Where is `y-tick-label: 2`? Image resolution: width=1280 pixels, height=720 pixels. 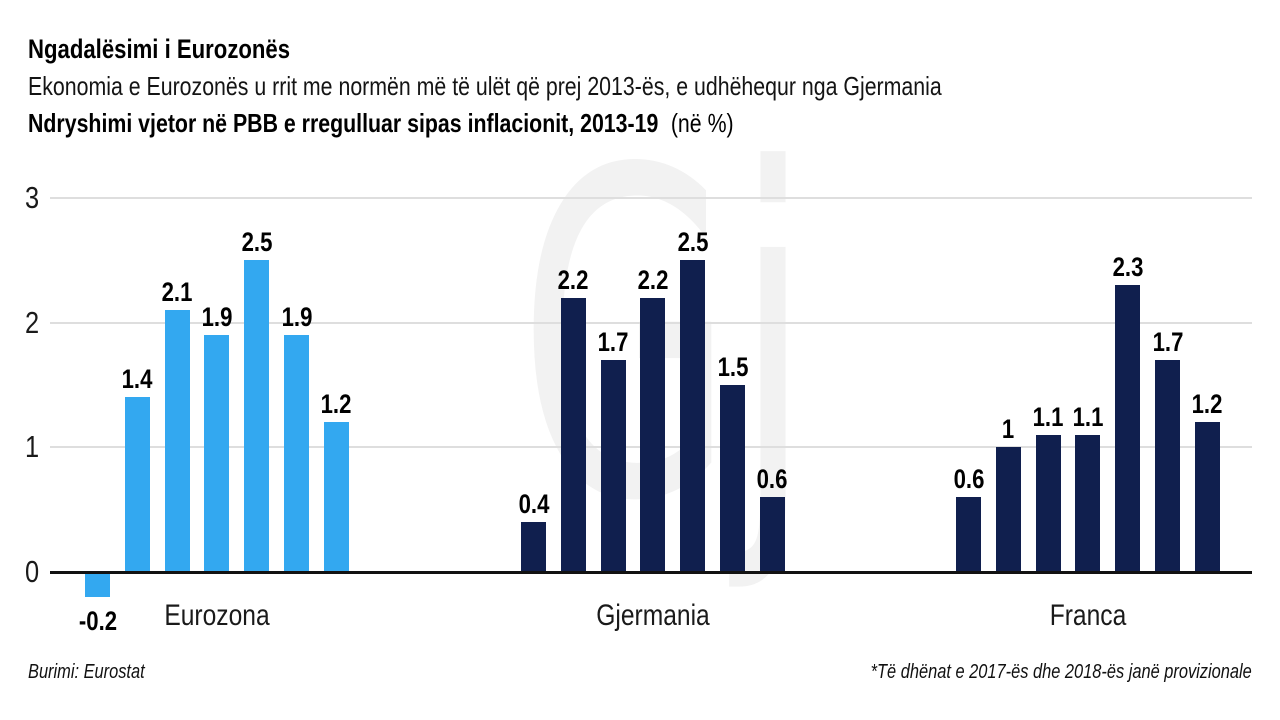 y-tick-label: 2 is located at coordinates (32, 322).